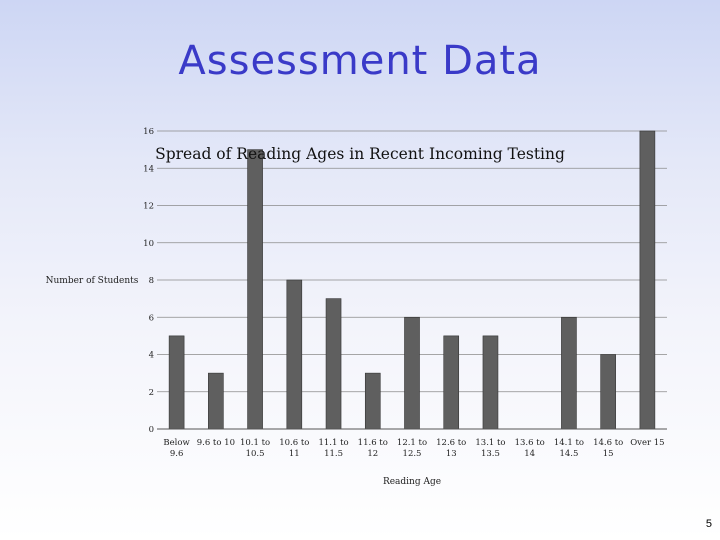 The width and height of the screenshot is (720, 540). I want to click on x-tick-label: 11.6 to 12, so click(373, 448).